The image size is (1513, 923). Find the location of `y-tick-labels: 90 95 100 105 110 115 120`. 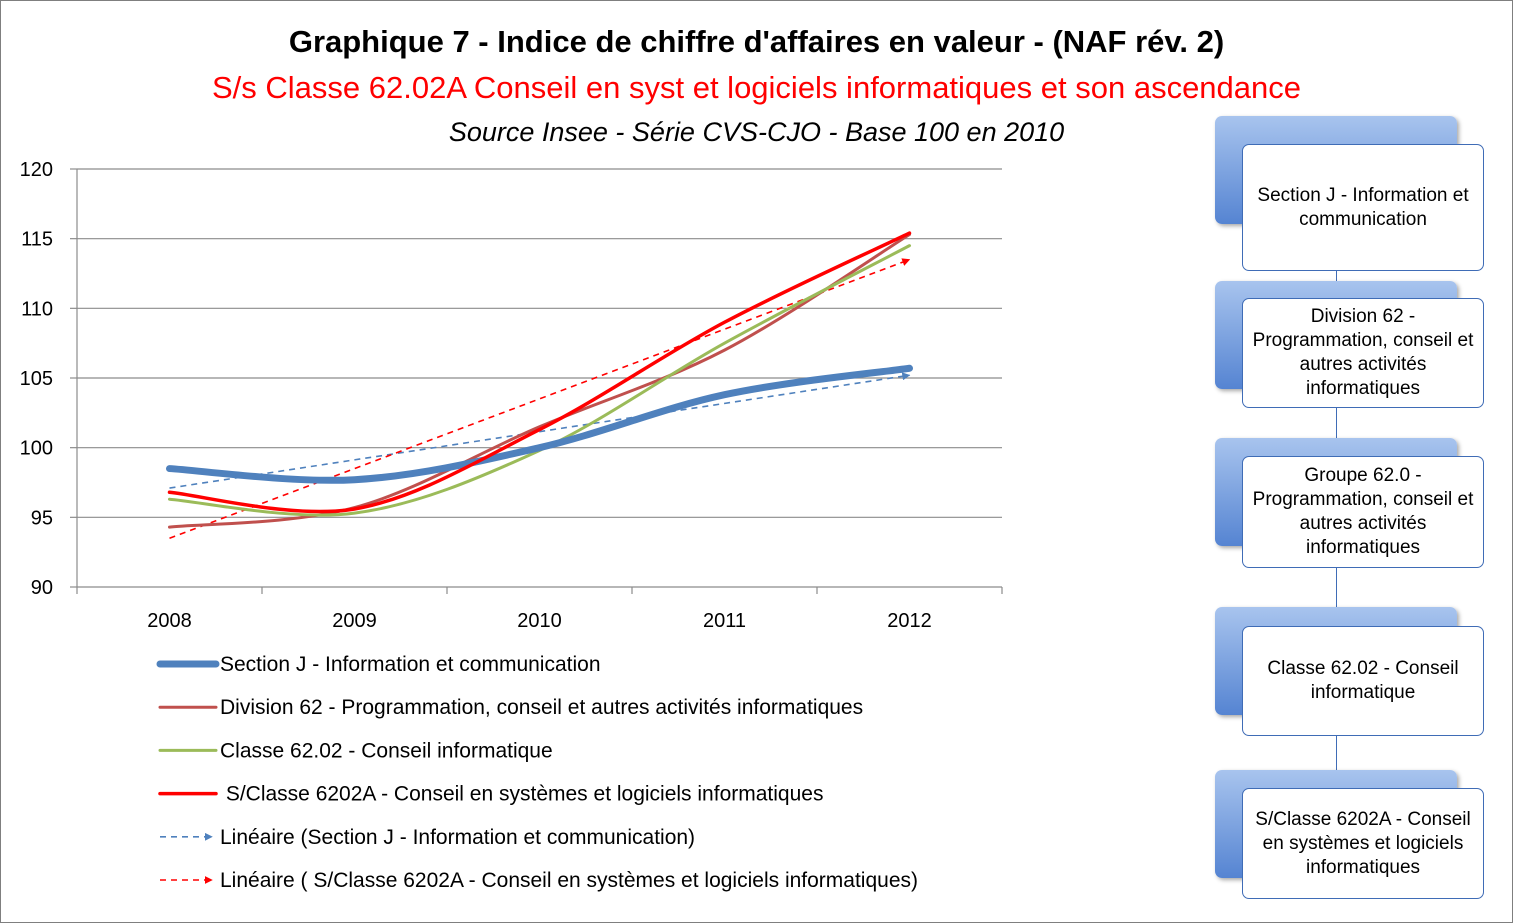

y-tick-labels: 90 95 100 105 110 115 120 is located at coordinates (36, 379).